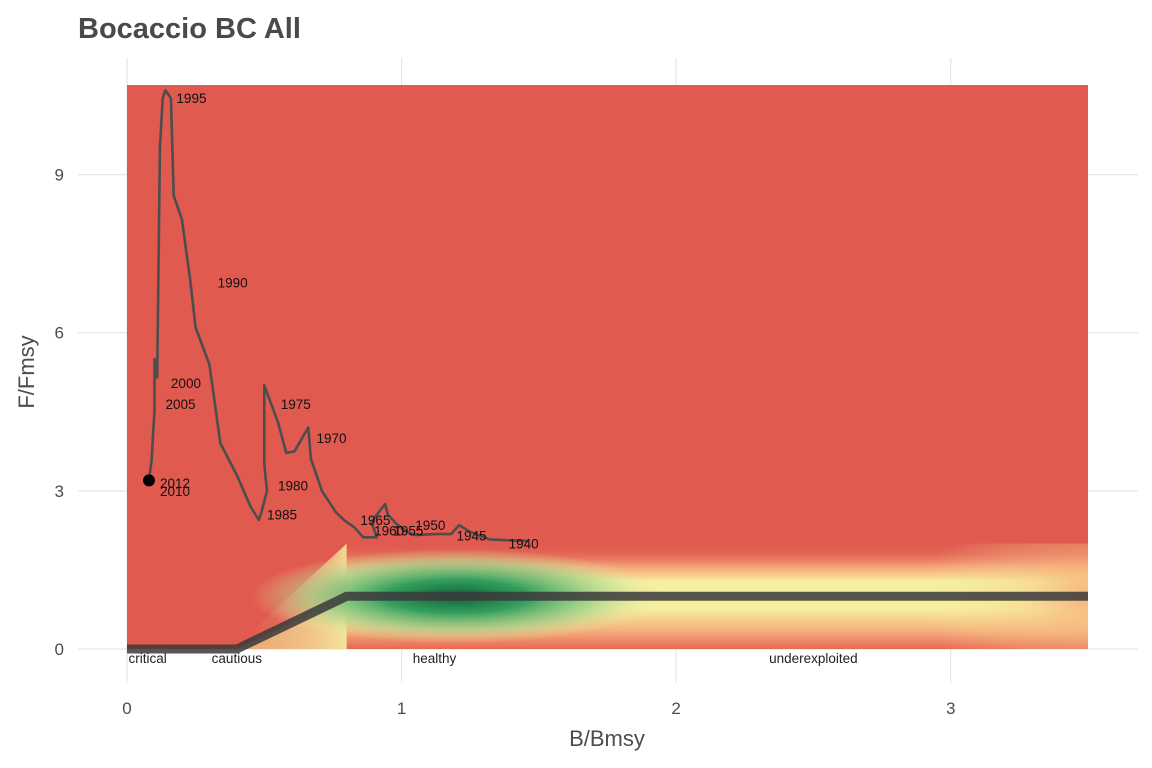 This screenshot has width=1152, height=768. Describe the element at coordinates (26, 371) in the screenshot. I see `y-axis-title: F/Fmsy` at that location.